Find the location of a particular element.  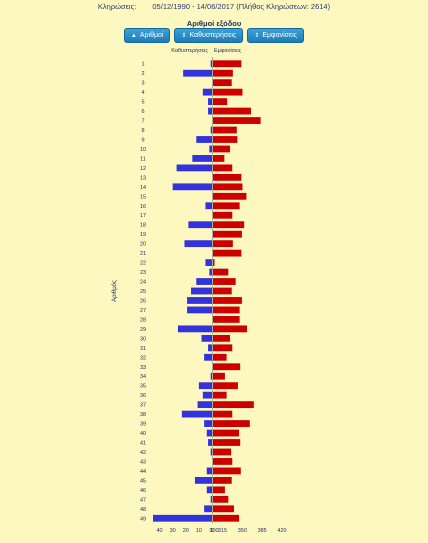

y-axis-label: Αριθμός is located at coordinates (114, 291).